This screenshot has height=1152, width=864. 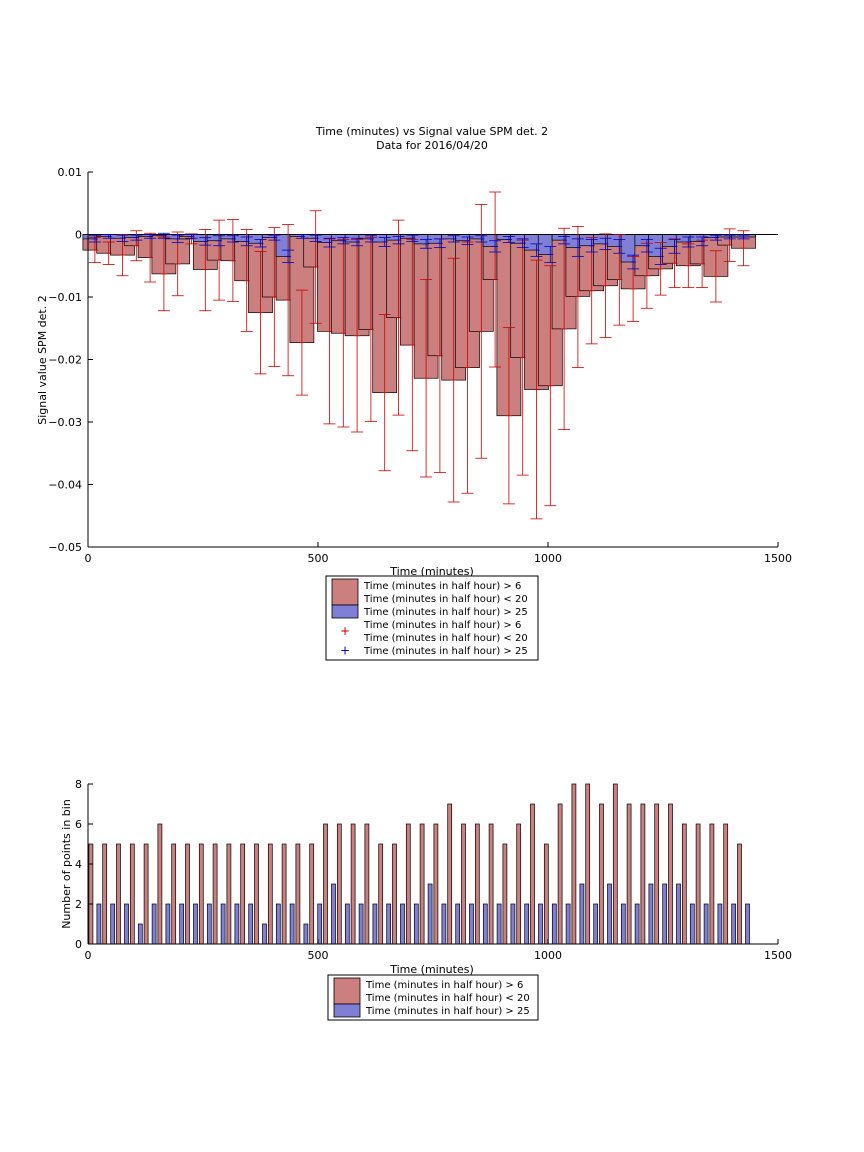 I want to click on count-axes: 0 500 1000 1500 0 2 4 6 8, so click(x=433, y=870).